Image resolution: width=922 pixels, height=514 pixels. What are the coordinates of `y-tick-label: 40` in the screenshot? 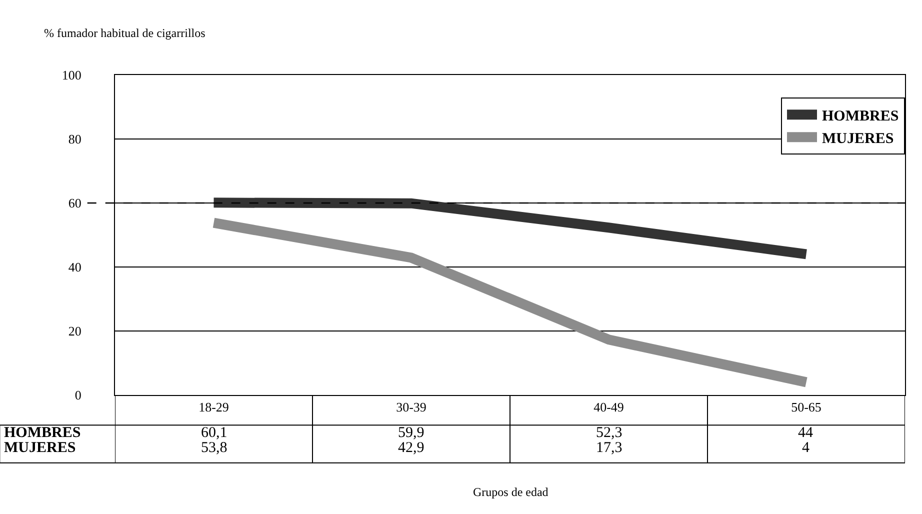 It's located at (75, 267).